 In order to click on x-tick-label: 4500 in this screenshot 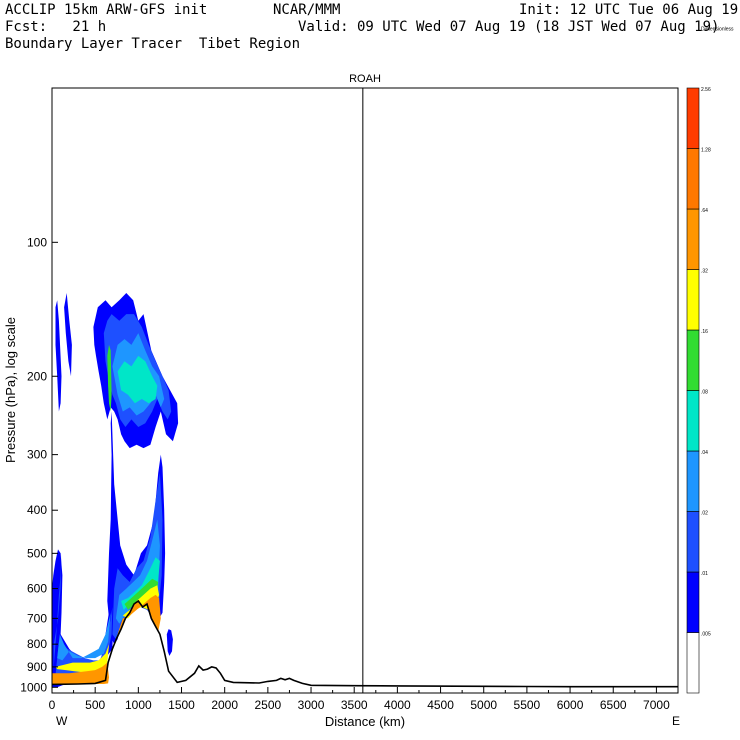, I will do `click(440, 705)`.